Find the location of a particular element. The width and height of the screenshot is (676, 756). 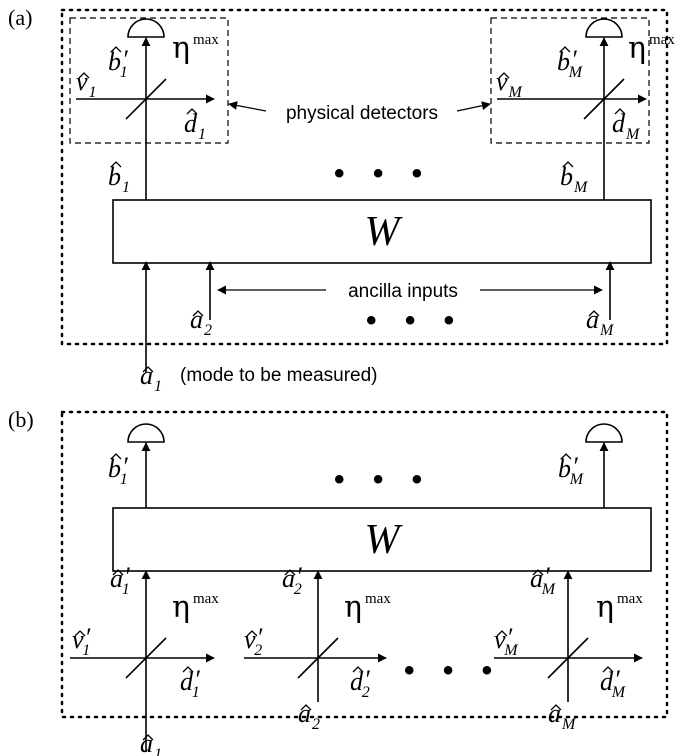

svg-text: v′2 is located at coordinates (253, 641).